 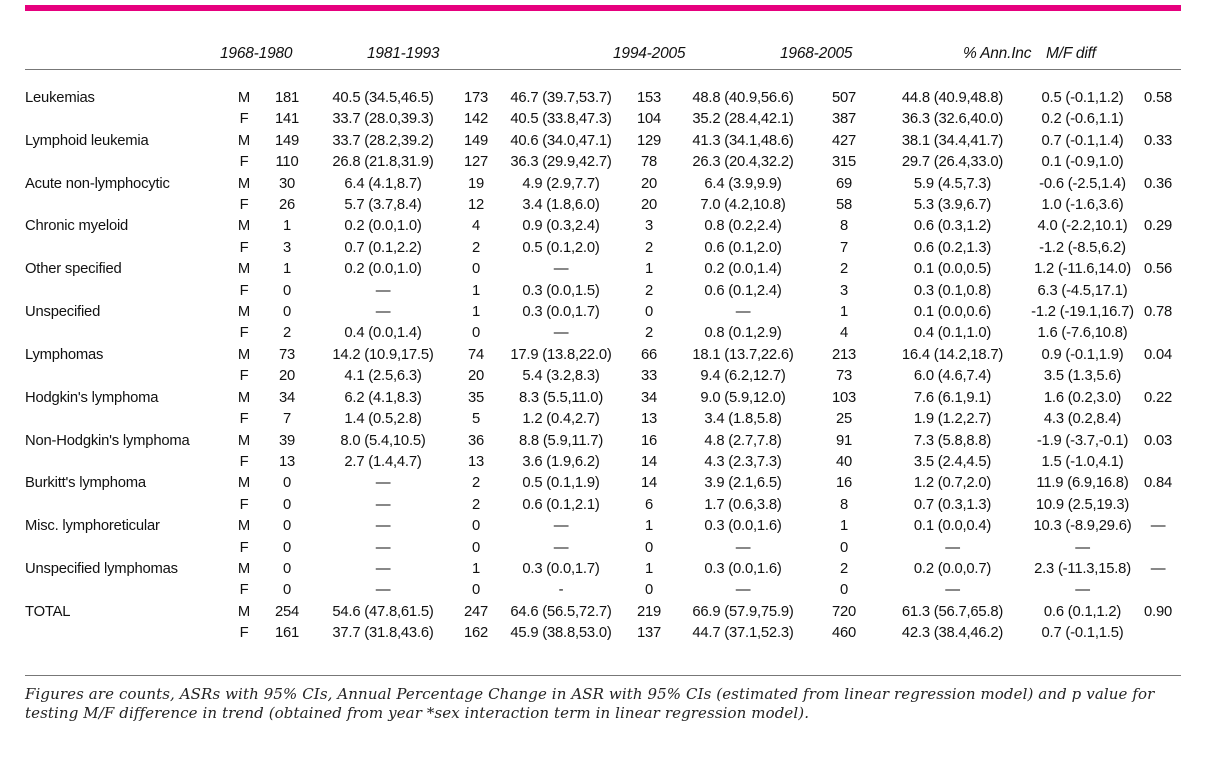 I want to click on asr-1968-1980: 40.5 (34.5,46.5), so click(x=383, y=98).